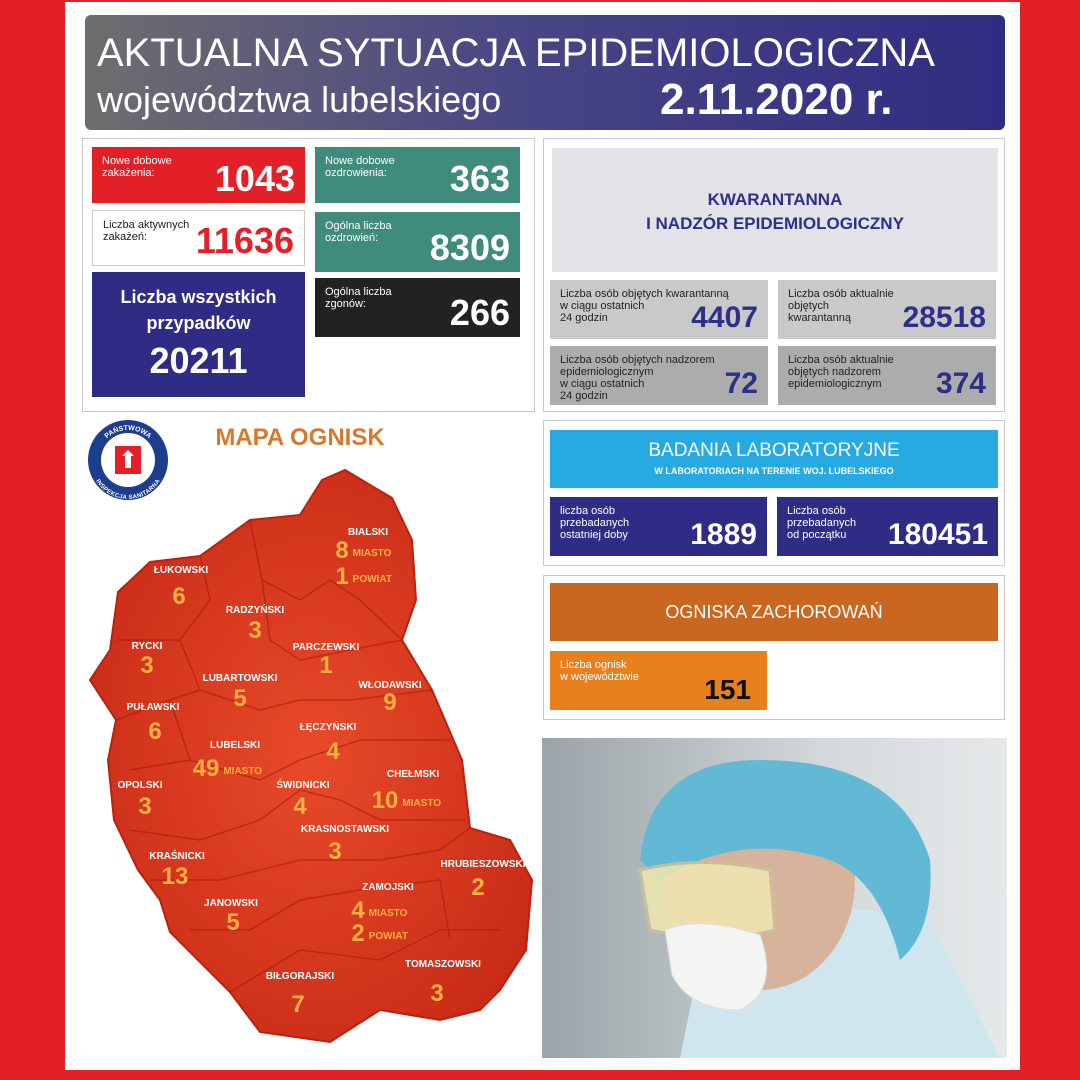 The image size is (1080, 1080). What do you see at coordinates (479, 312) in the screenshot?
I see `stat-value: 266` at bounding box center [479, 312].